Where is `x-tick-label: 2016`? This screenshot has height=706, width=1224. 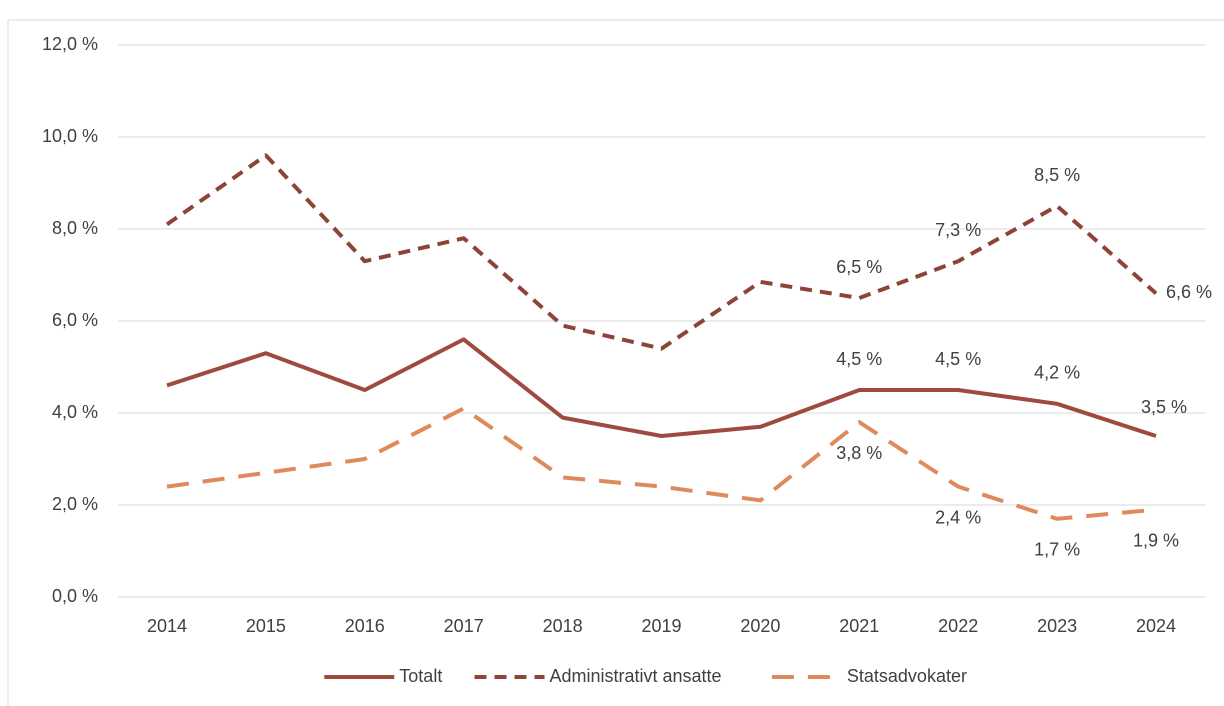
x-tick-label: 2016 is located at coordinates (365, 626).